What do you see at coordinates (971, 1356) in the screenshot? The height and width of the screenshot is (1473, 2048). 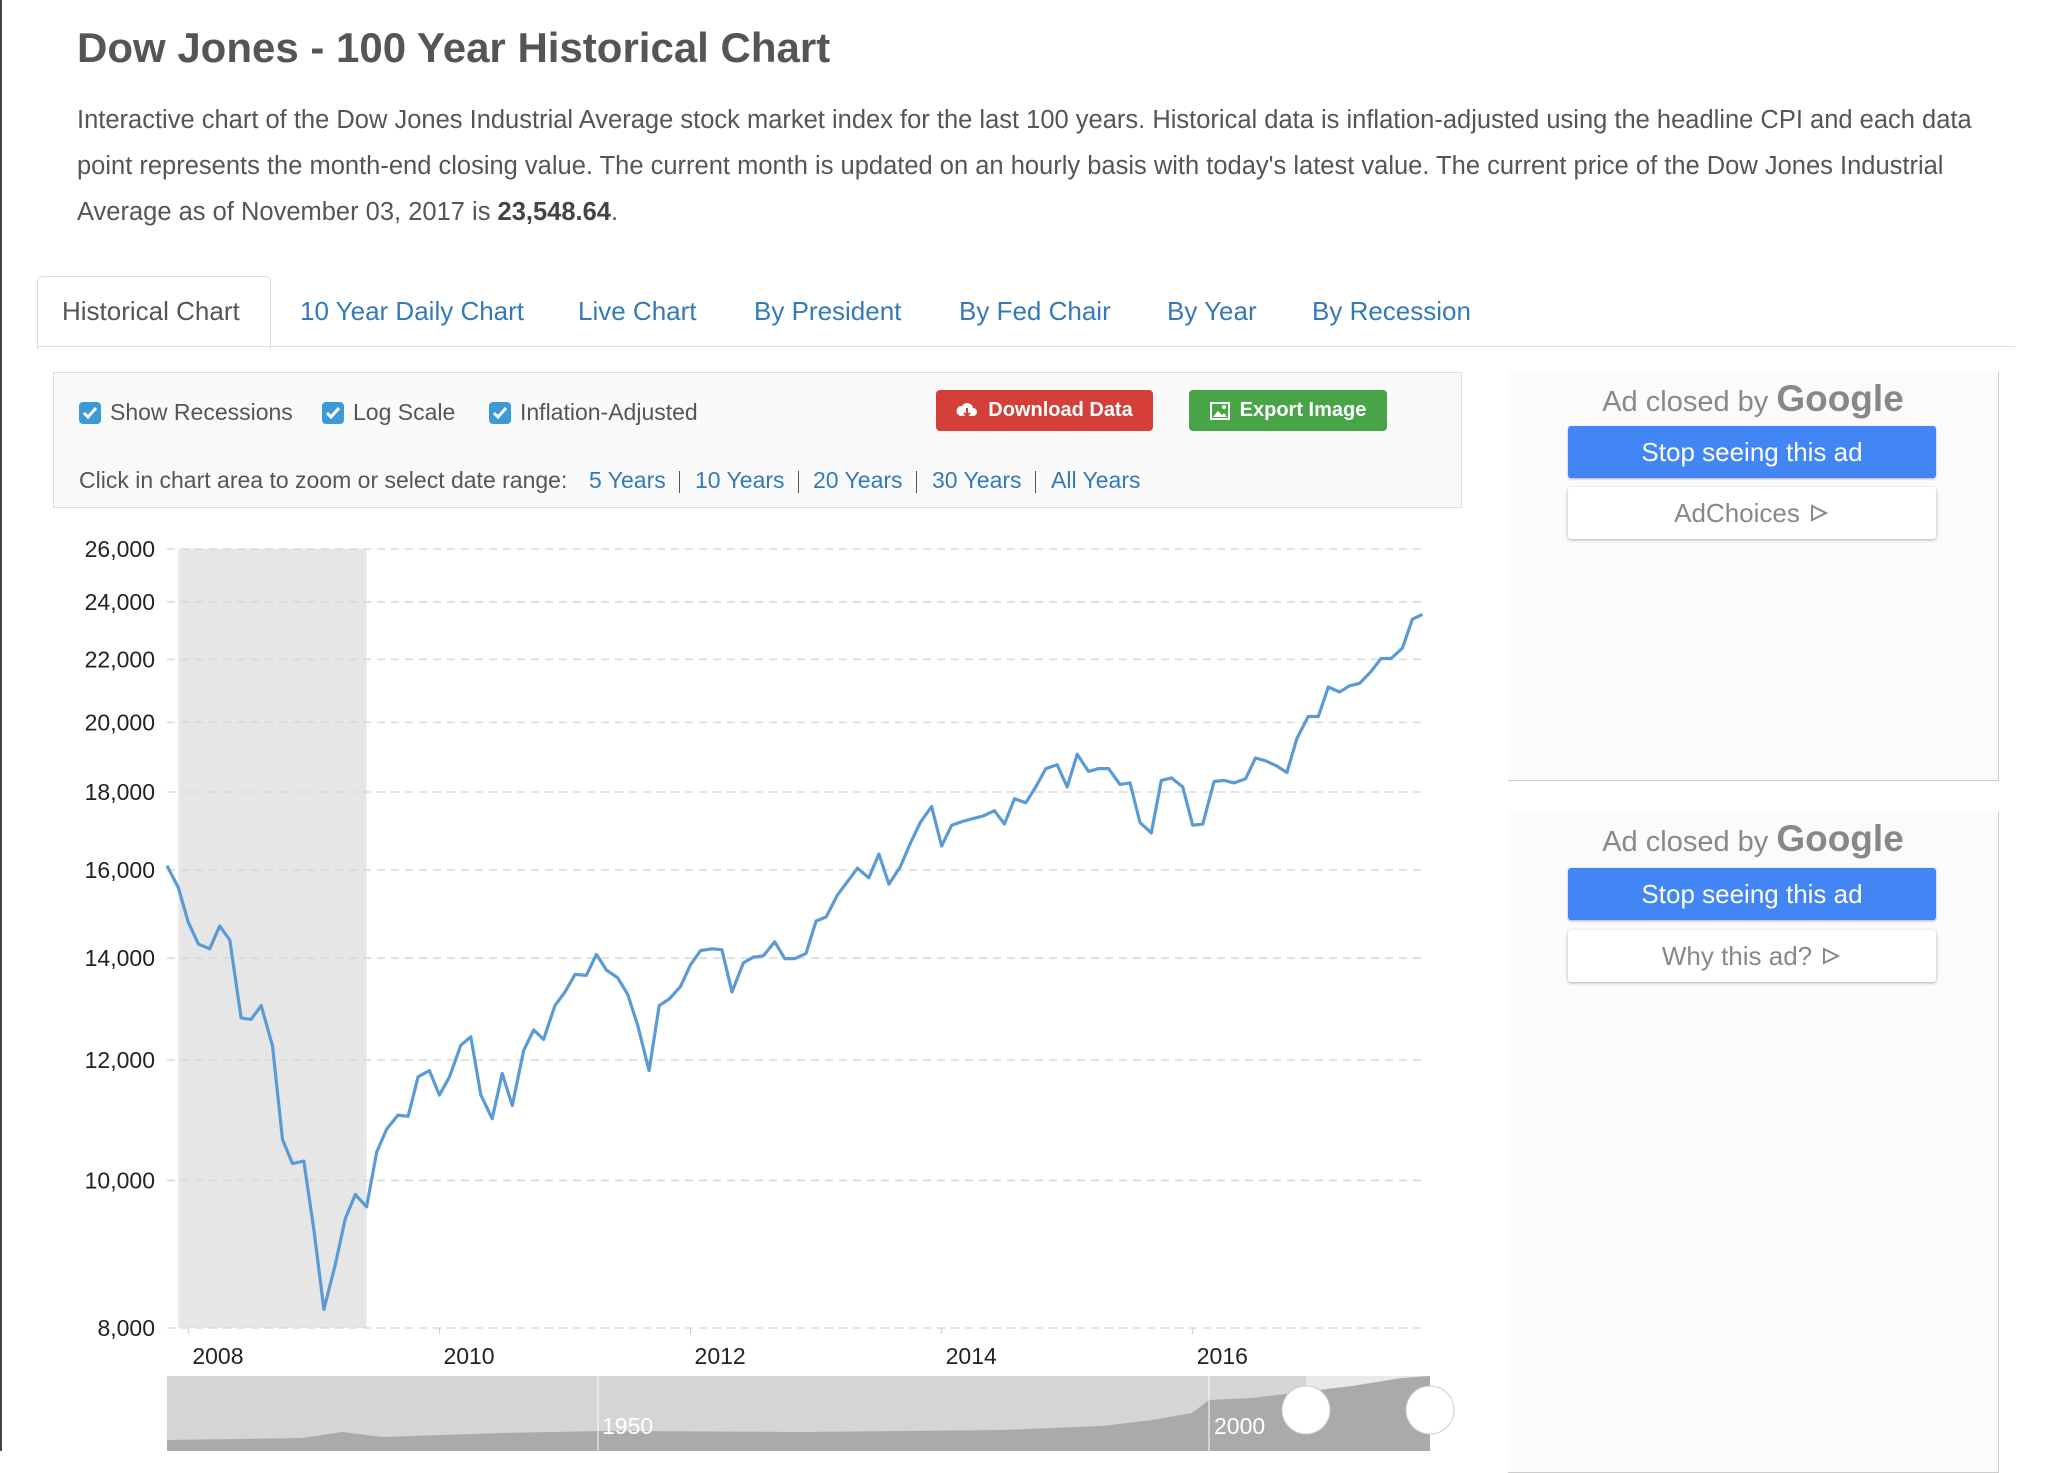 I see `x-tick-label: 2014` at bounding box center [971, 1356].